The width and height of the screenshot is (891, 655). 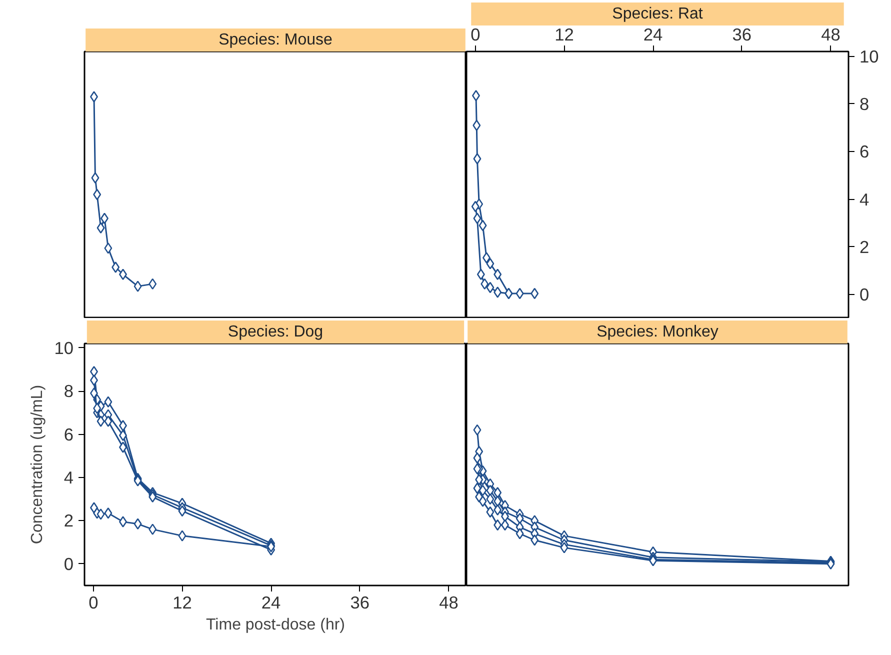 I want to click on y-axis-title: Concentration (ug/mL), so click(x=37, y=464).